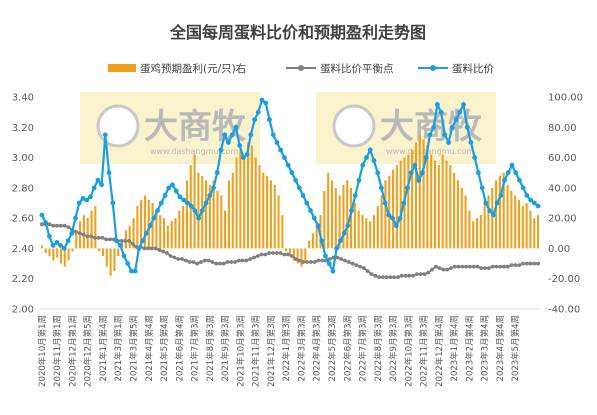  What do you see at coordinates (103, 348) in the screenshot?
I see `x-tick-label: 2021年1月第4周` at bounding box center [103, 348].